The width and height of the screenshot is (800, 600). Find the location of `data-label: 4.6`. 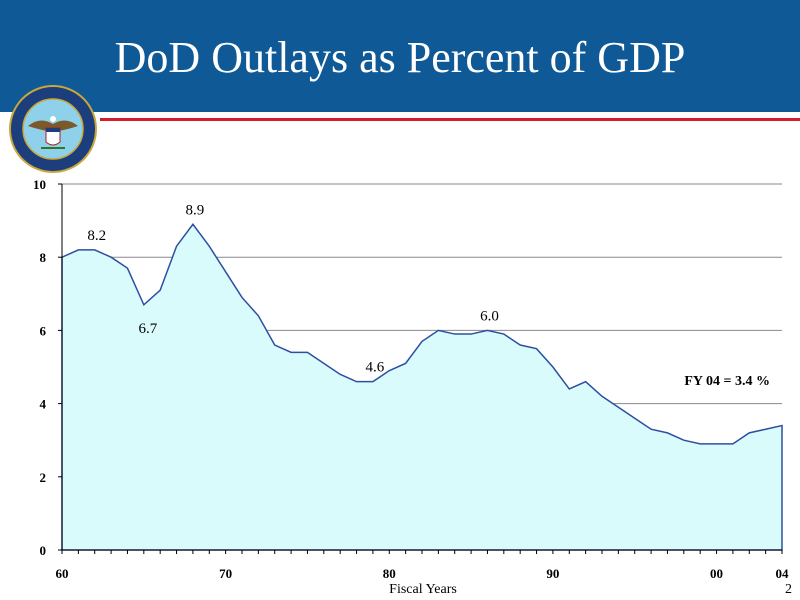

data-label: 4.6 is located at coordinates (375, 368).